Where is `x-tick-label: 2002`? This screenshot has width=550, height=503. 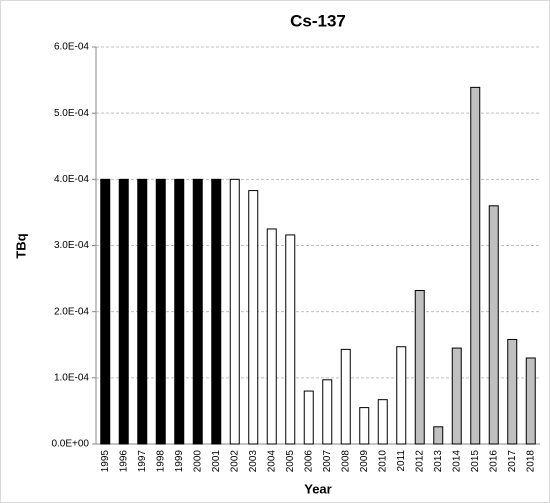 x-tick-label: 2002 is located at coordinates (234, 461).